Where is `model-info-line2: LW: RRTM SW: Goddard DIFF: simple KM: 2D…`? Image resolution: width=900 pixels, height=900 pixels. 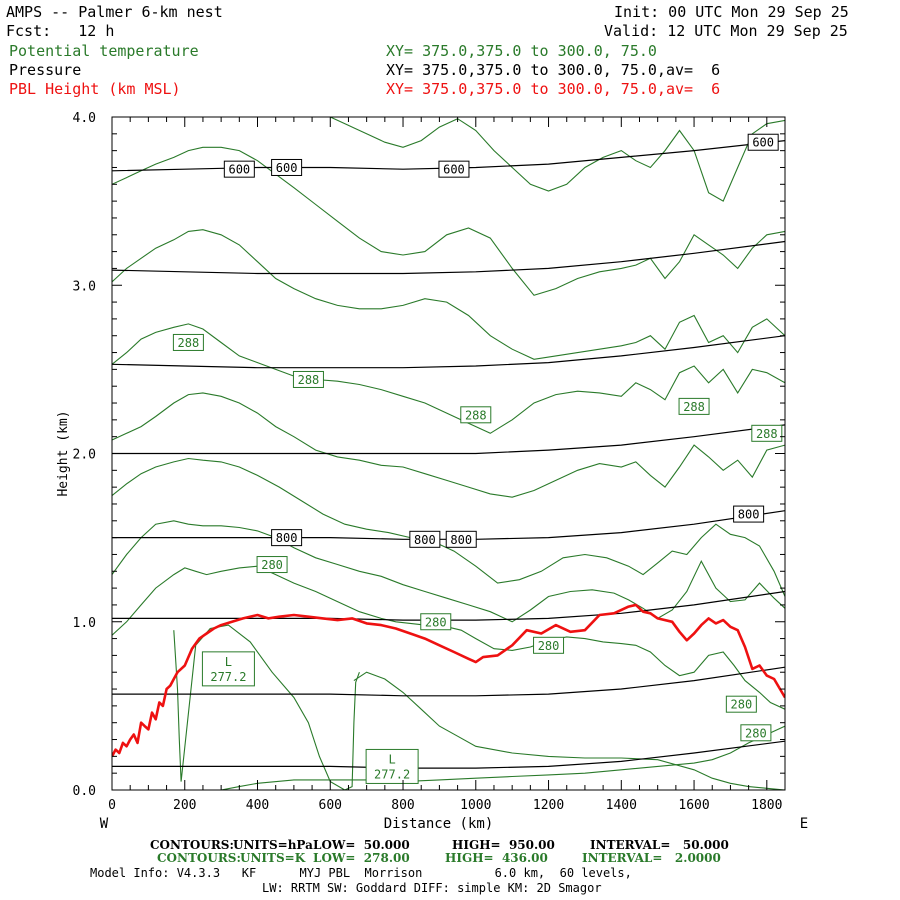 model-info-line2: LW: RRTM SW: Goddard DIFF: simple KM: 2D… is located at coordinates (432, 888).